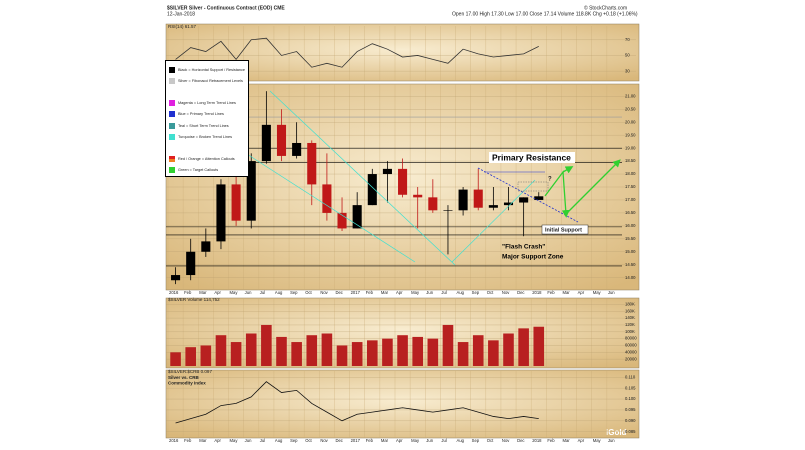 This screenshot has height=450, width=805. I want to click on legend-label: Teal = Short Term Trend Lines, so click(203, 125).